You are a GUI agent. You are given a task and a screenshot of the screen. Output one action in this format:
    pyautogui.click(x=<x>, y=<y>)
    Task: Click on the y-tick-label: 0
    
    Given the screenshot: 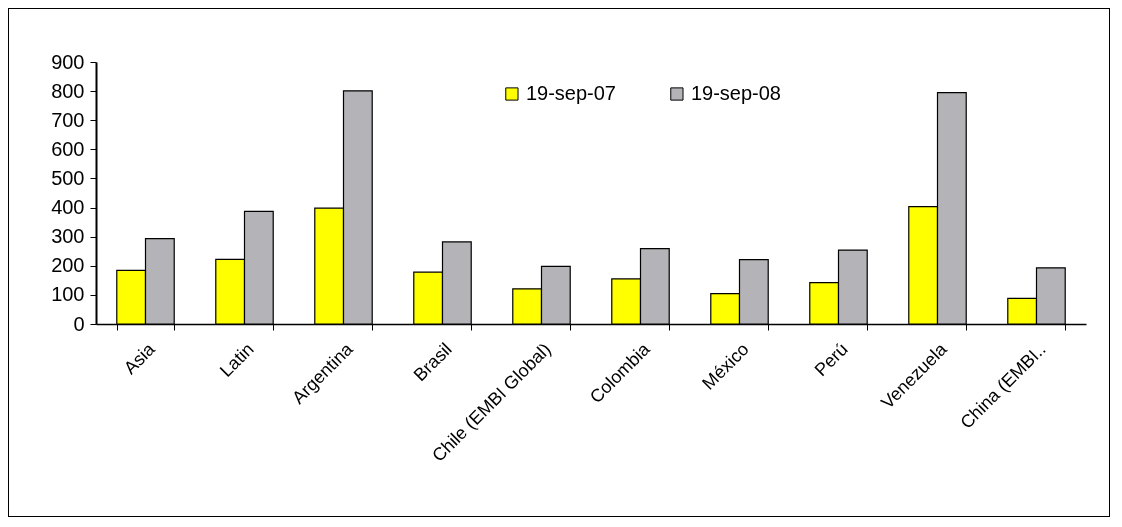 What is the action you would take?
    pyautogui.click(x=79, y=323)
    